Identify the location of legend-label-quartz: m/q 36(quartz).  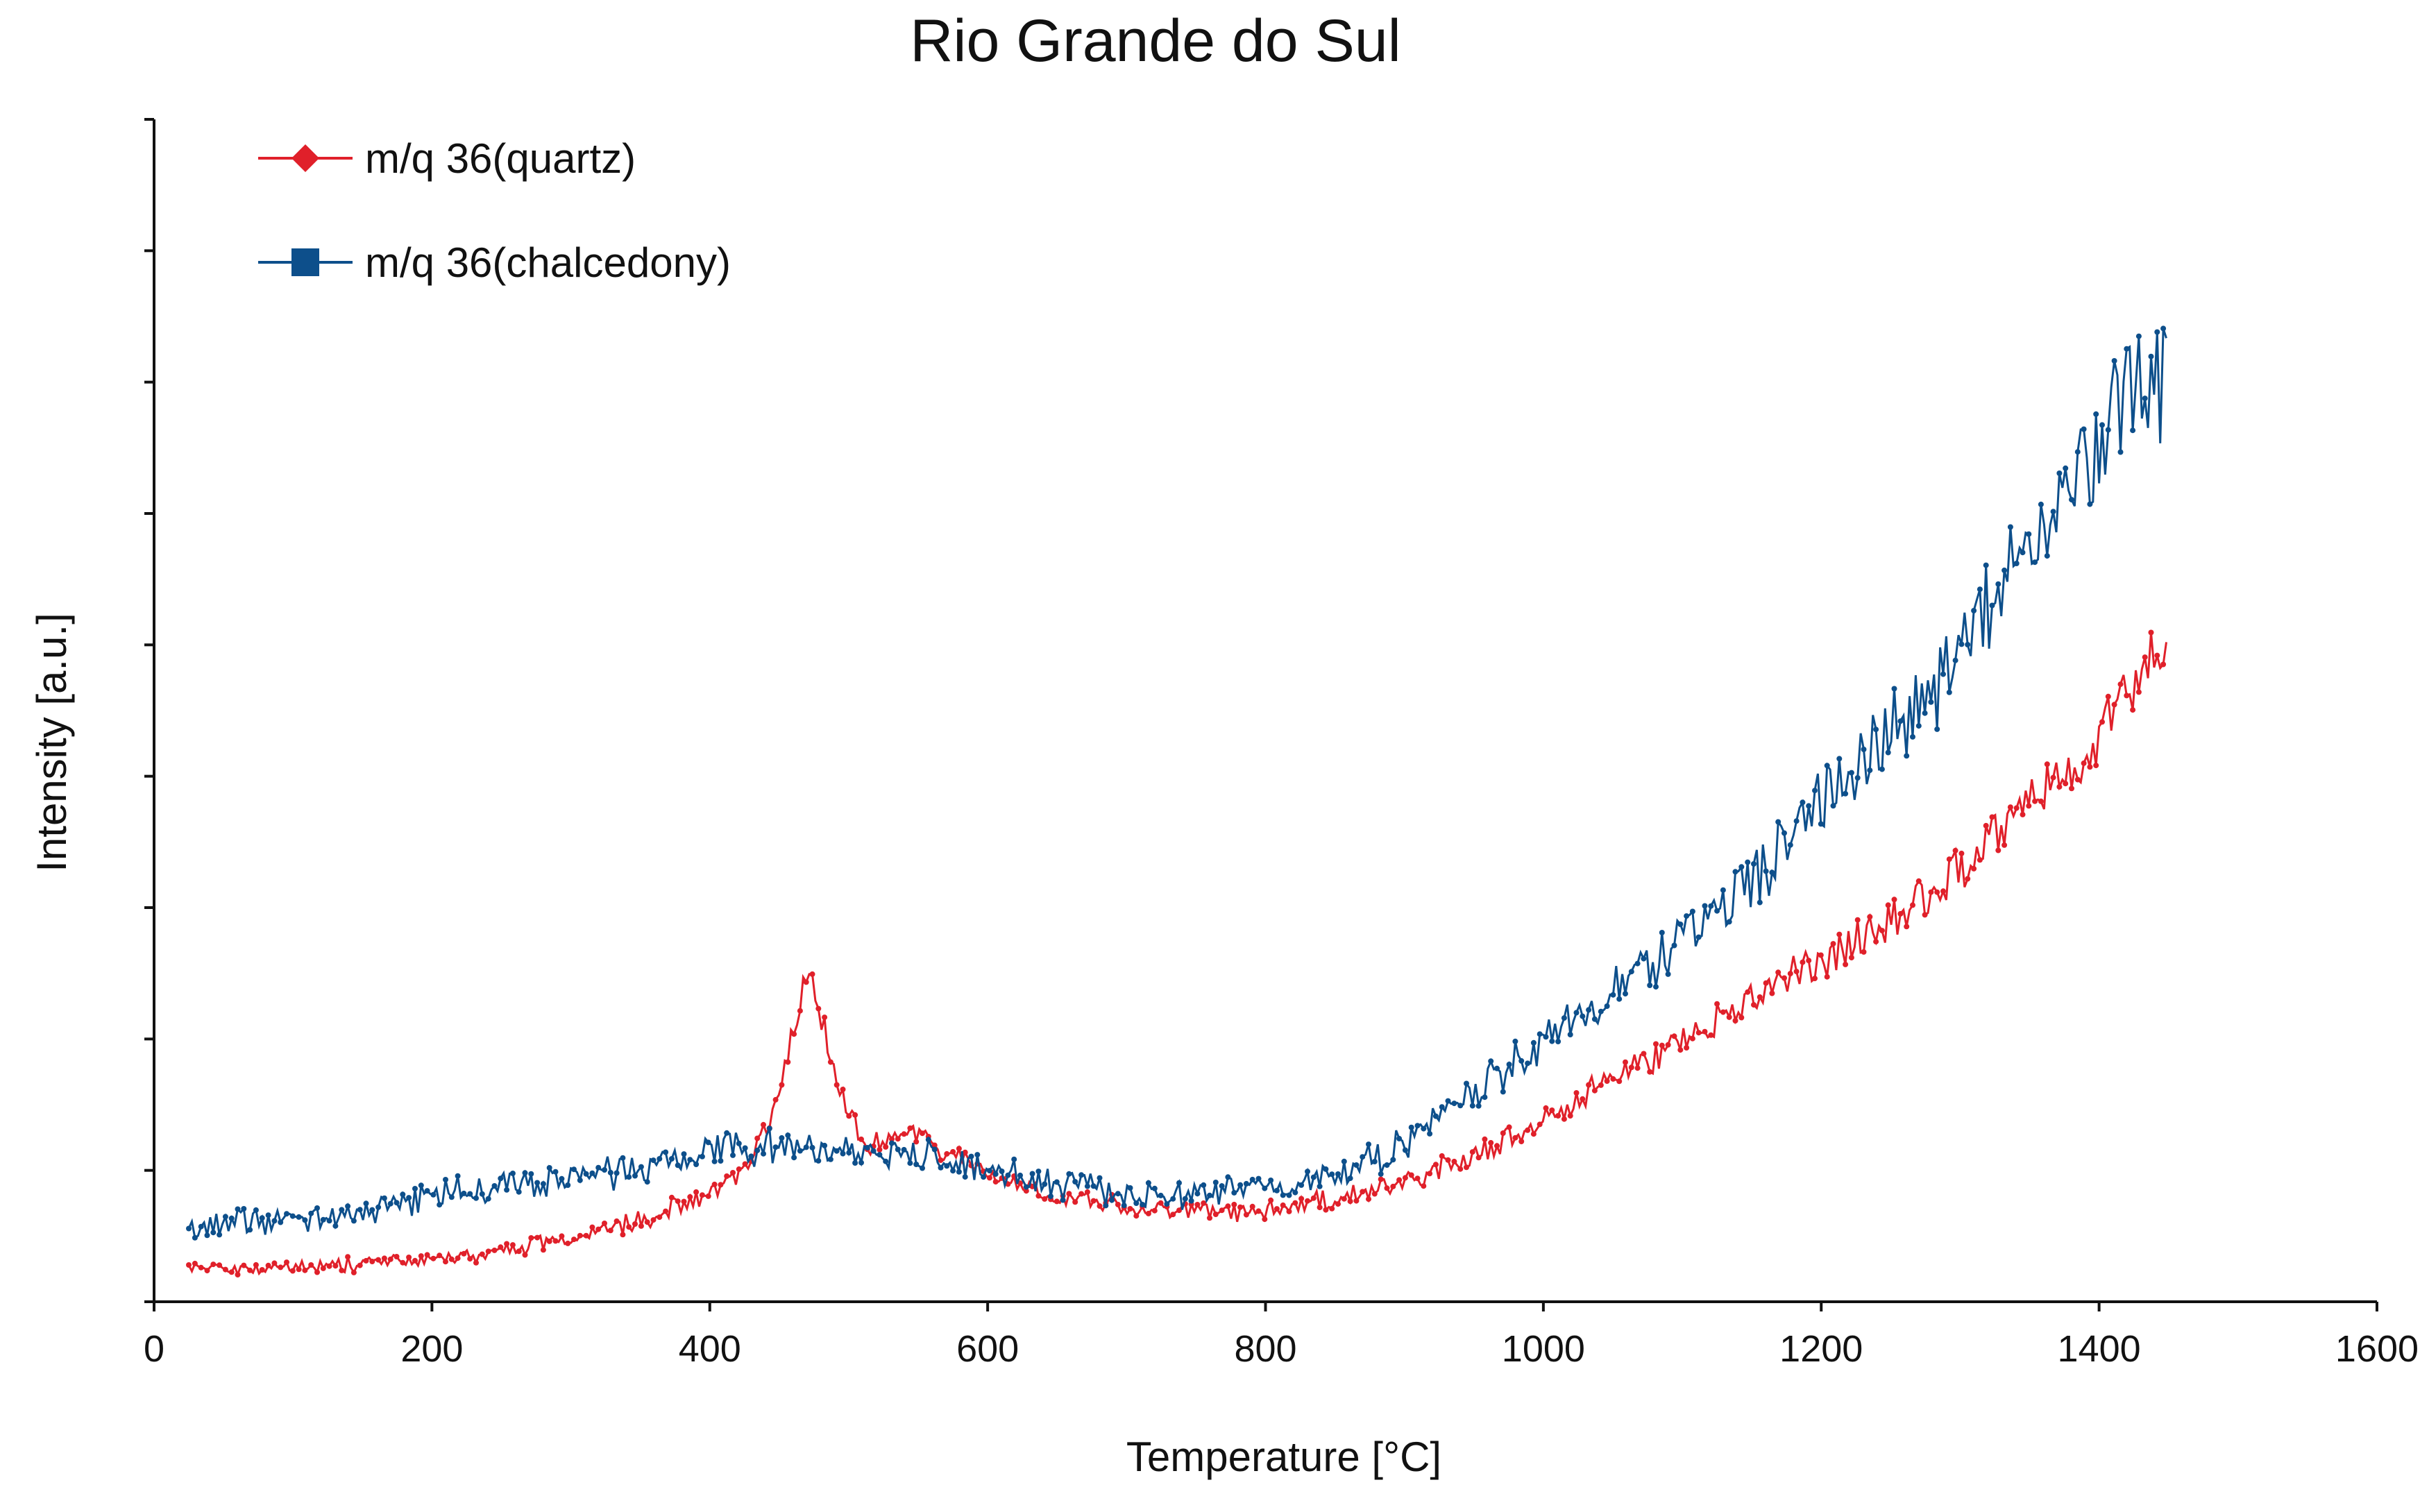
(500, 158).